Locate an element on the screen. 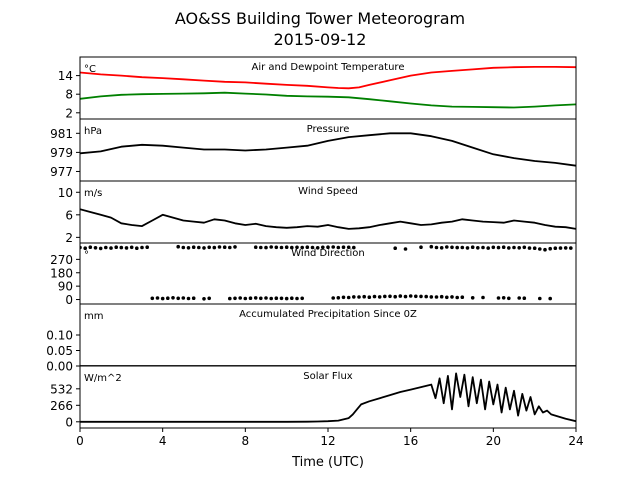  unit-label-precipitation: mm is located at coordinates (93, 316).